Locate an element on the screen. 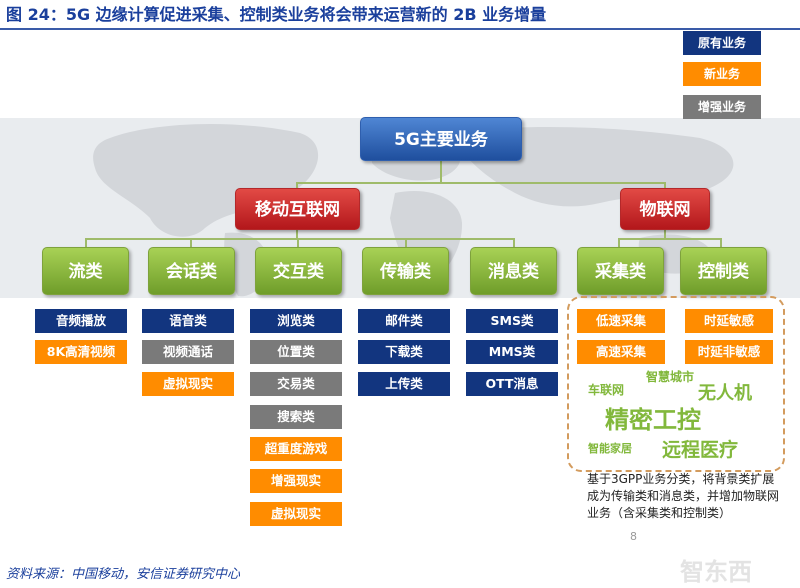  connector-to-mobile is located at coordinates (297, 185).